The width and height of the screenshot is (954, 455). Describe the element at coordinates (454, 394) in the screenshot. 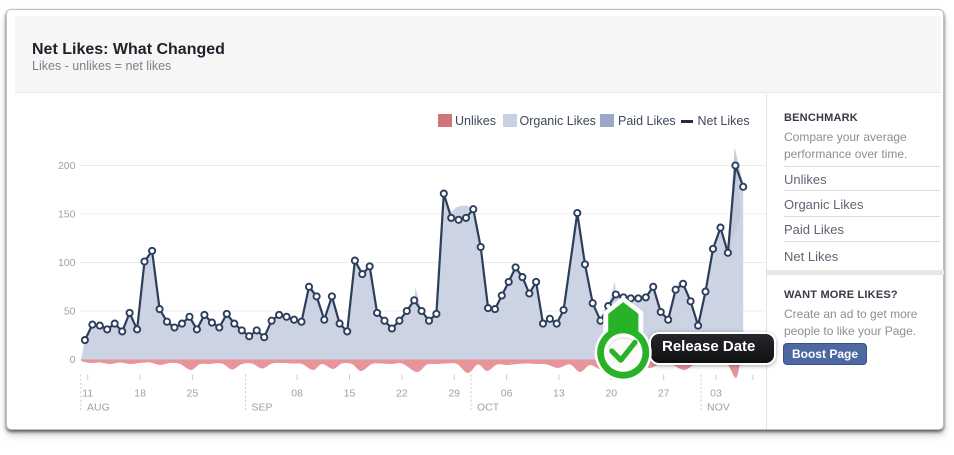

I see `svg-text: 29` at that location.